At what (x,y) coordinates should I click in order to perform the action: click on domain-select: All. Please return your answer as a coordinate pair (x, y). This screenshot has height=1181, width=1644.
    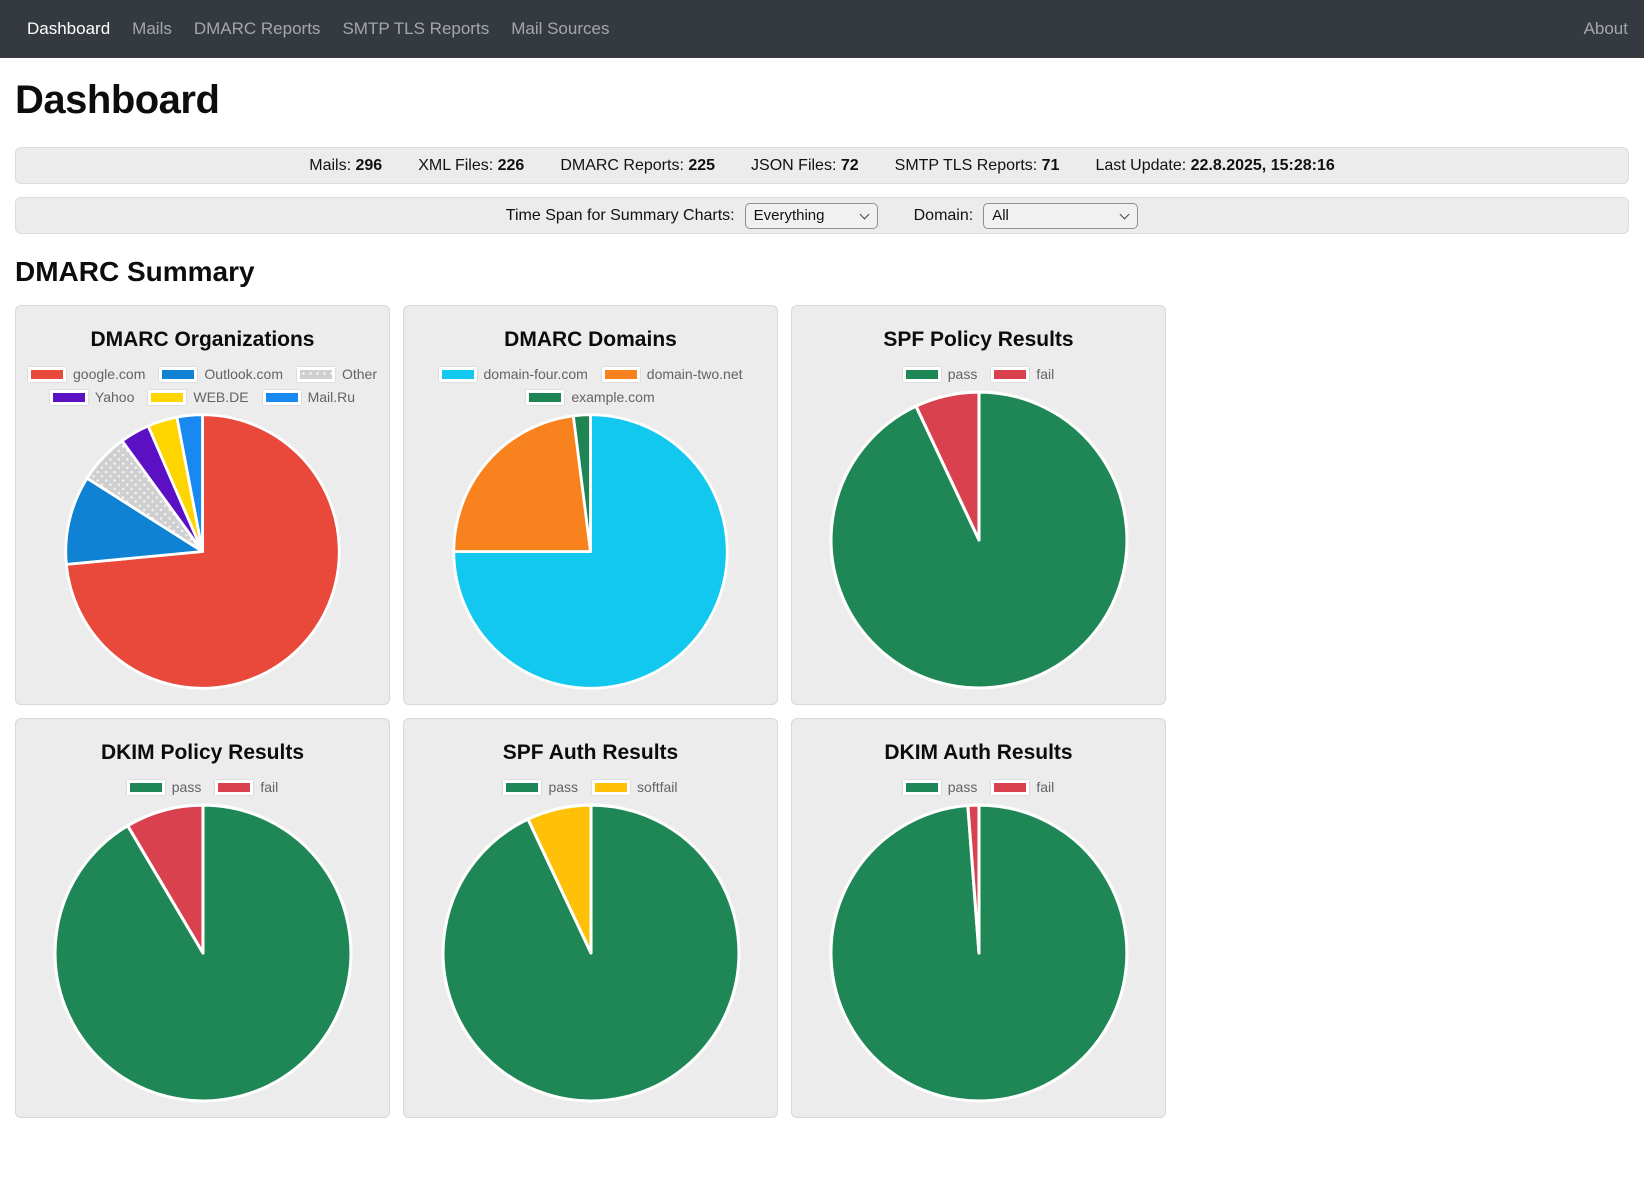
    Looking at the image, I should click on (1061, 215).